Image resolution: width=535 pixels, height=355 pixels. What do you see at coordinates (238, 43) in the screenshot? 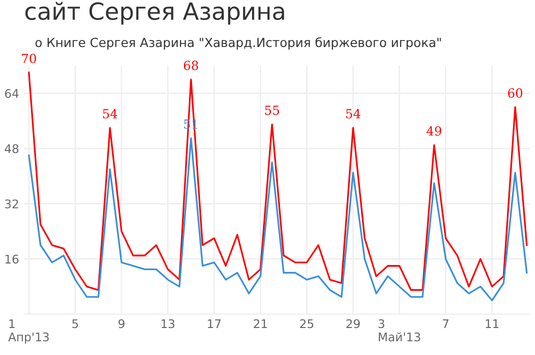
I see `chart-subtitle: о Книге Сергея Азарина "Хавард.История биржевого игрока"` at bounding box center [238, 43].